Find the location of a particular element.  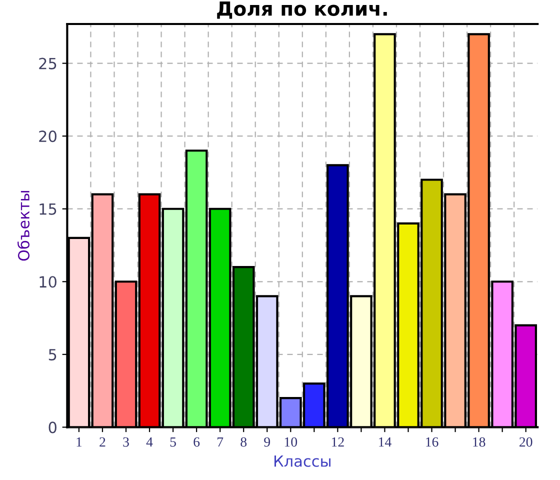

x-tick-label: 12 is located at coordinates (338, 442).